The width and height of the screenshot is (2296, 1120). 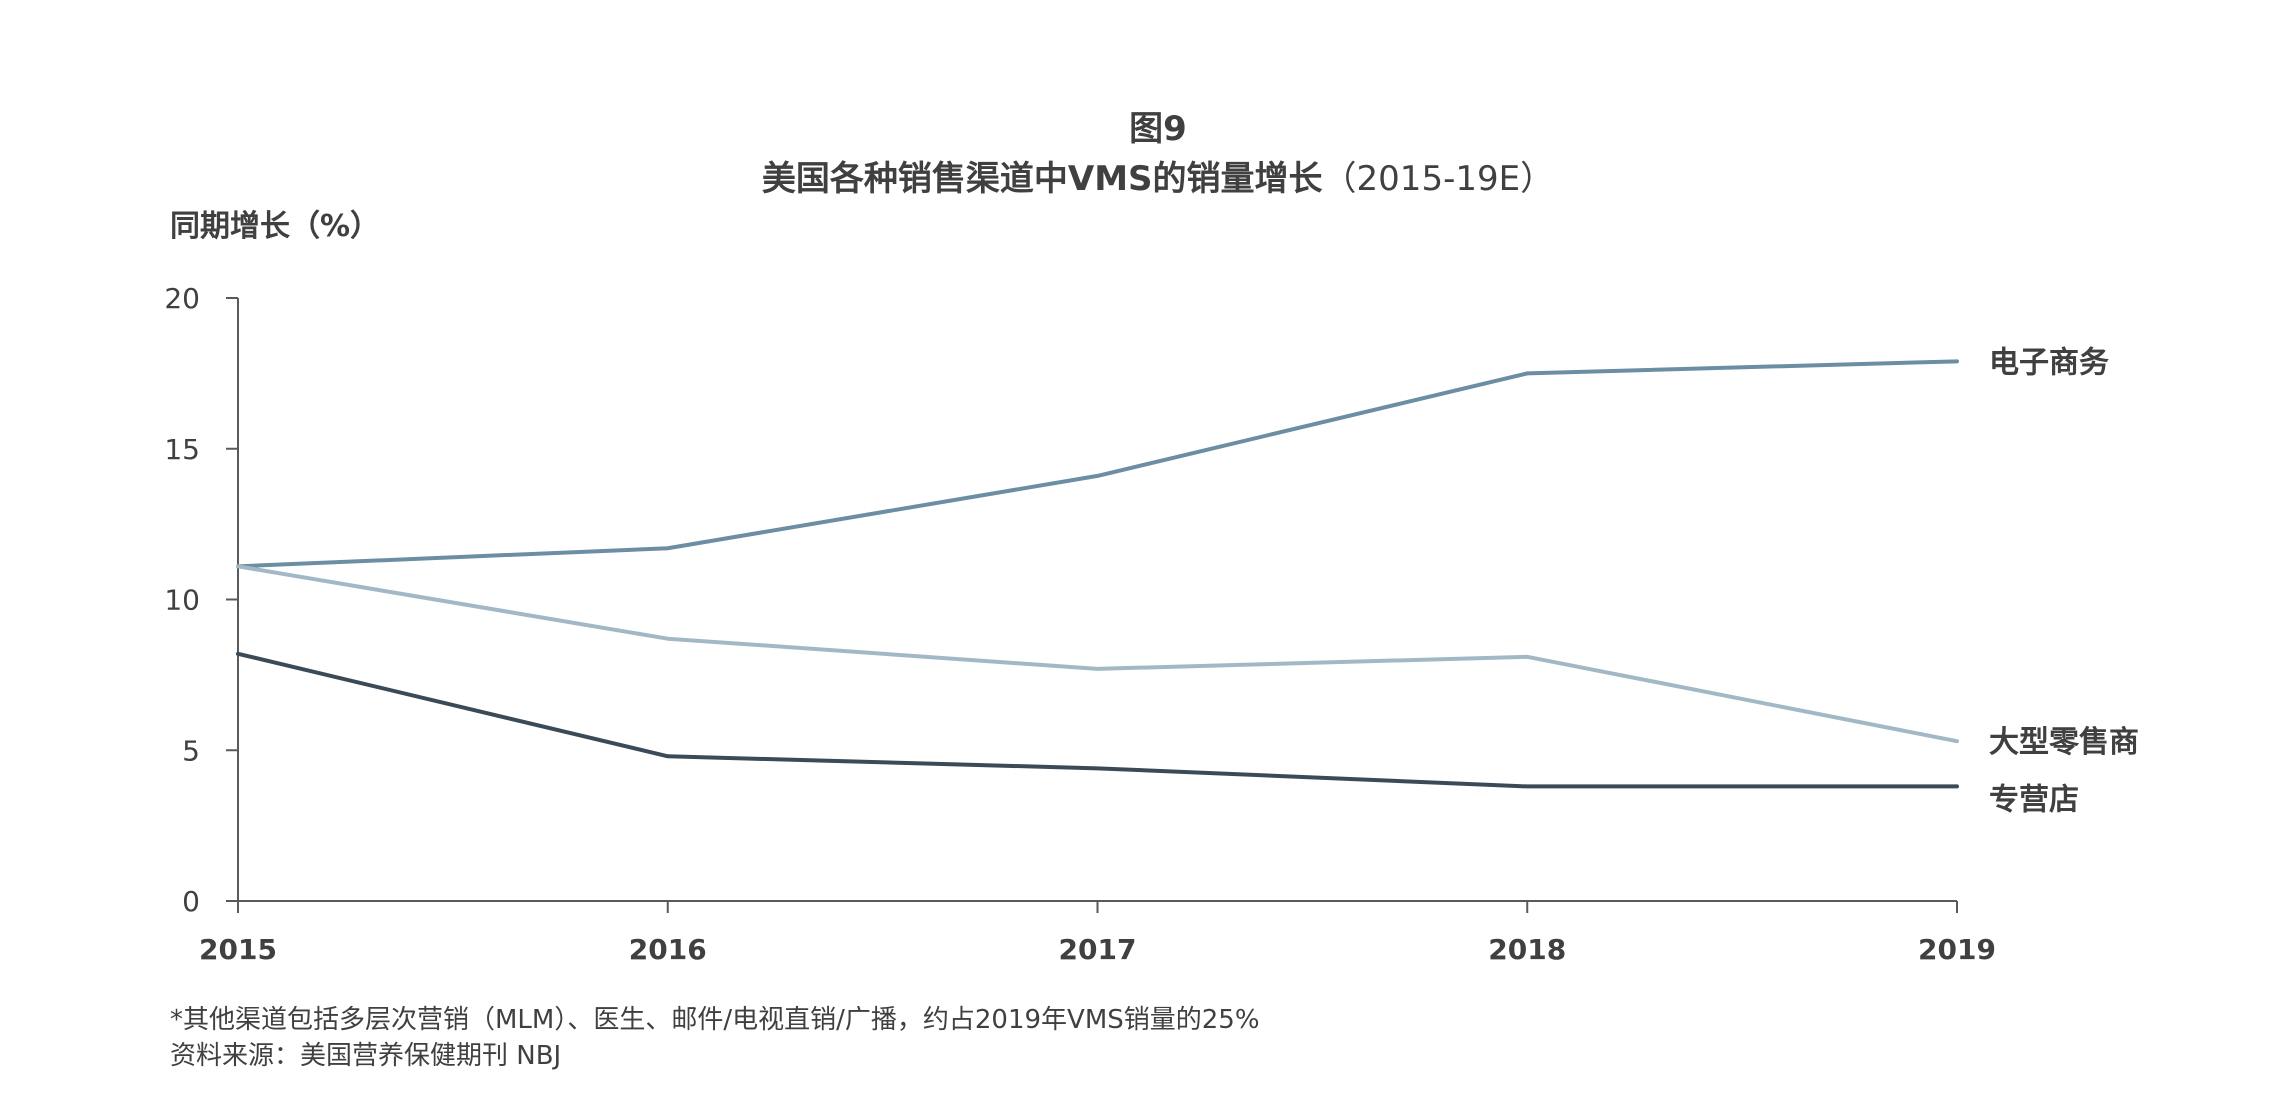 I want to click on series-label-1: 电子商务, so click(x=2049, y=362).